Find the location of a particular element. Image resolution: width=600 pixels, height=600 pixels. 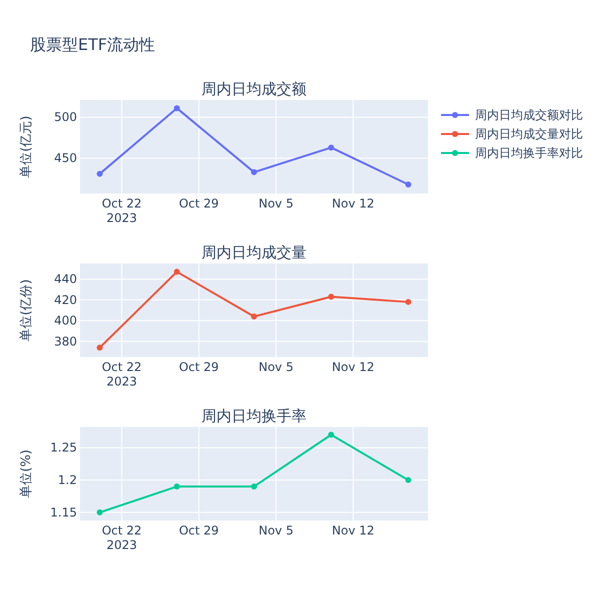

legend-label: 周内日均成交额对比 is located at coordinates (529, 115).